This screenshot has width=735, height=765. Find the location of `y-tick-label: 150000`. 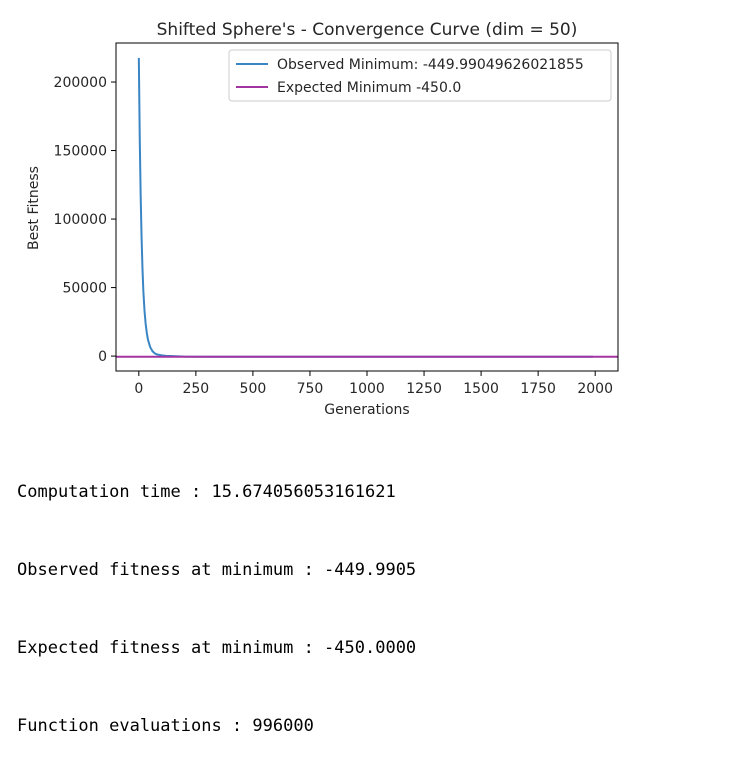

y-tick-label: 150000 is located at coordinates (80, 152).